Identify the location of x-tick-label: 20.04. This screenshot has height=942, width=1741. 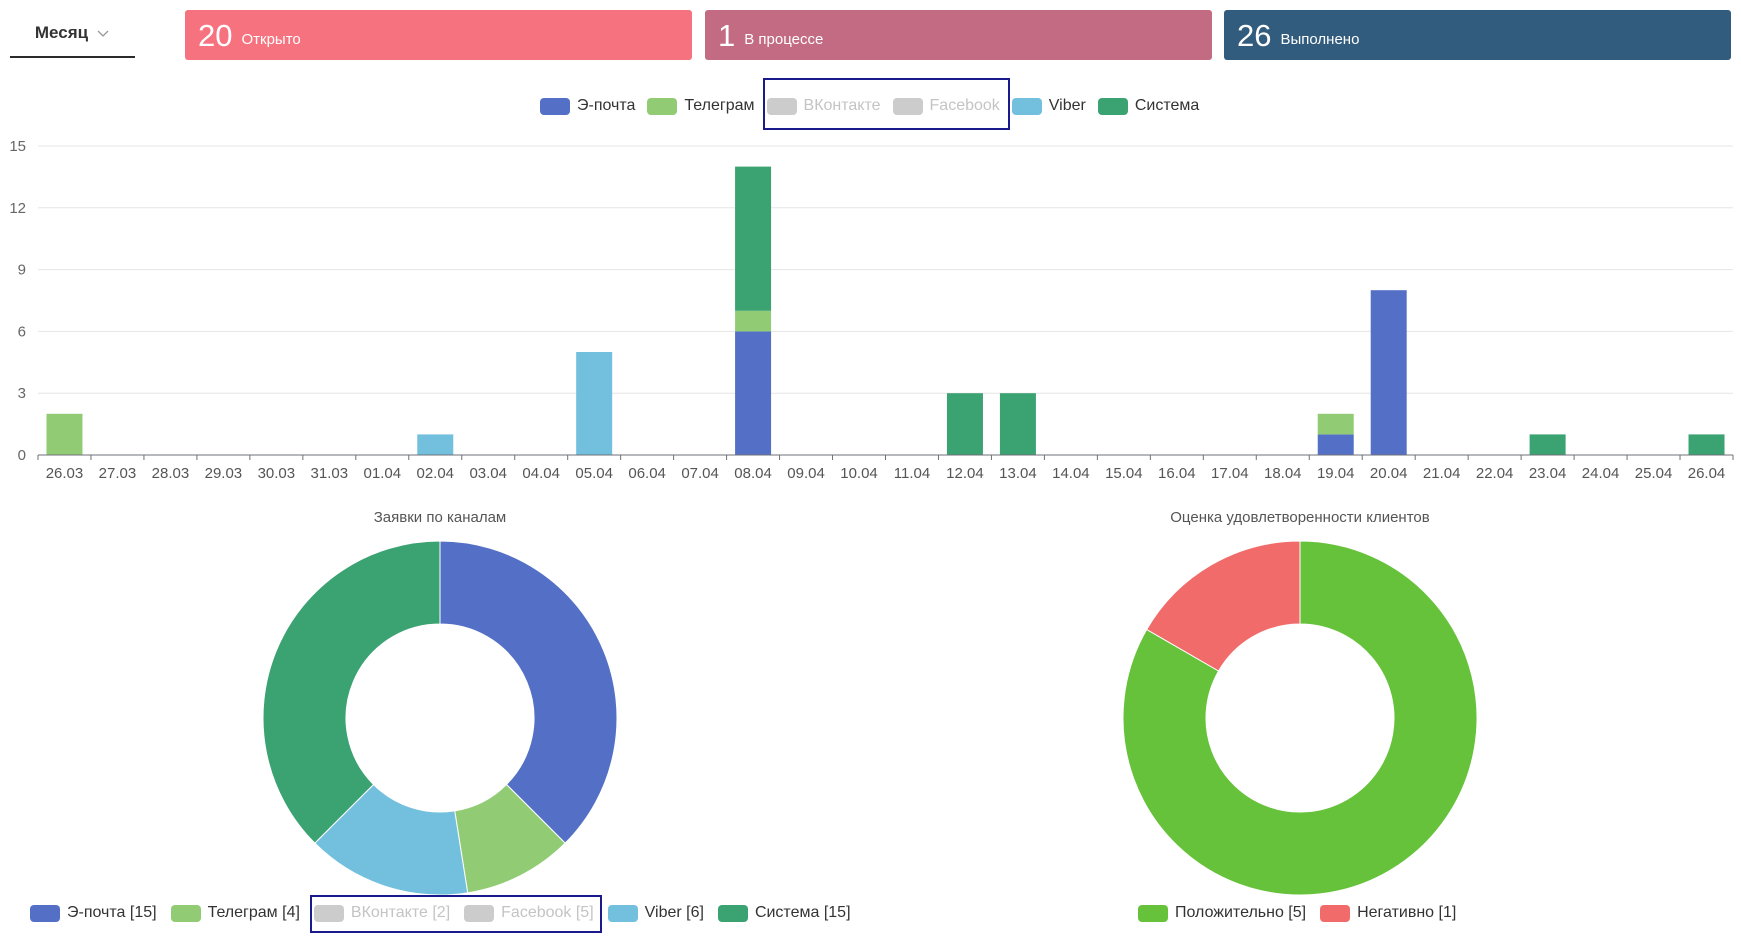
(1389, 473).